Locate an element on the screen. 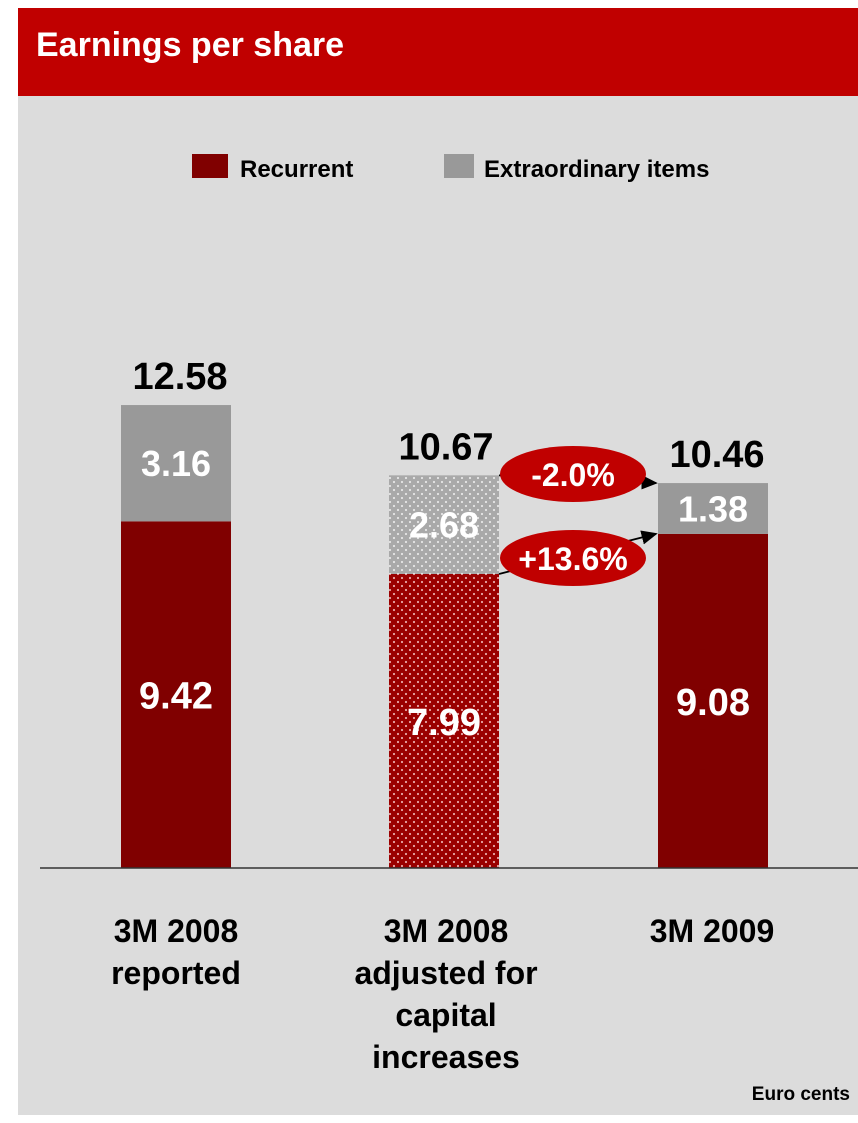  title-bar is located at coordinates (438, 52).